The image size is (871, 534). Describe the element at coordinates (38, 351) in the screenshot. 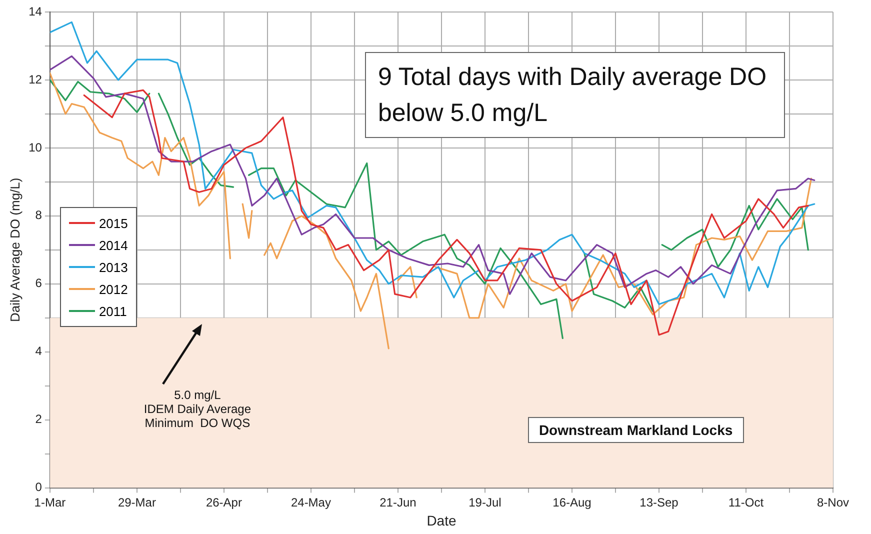

I see `y-tick-label: 4` at that location.